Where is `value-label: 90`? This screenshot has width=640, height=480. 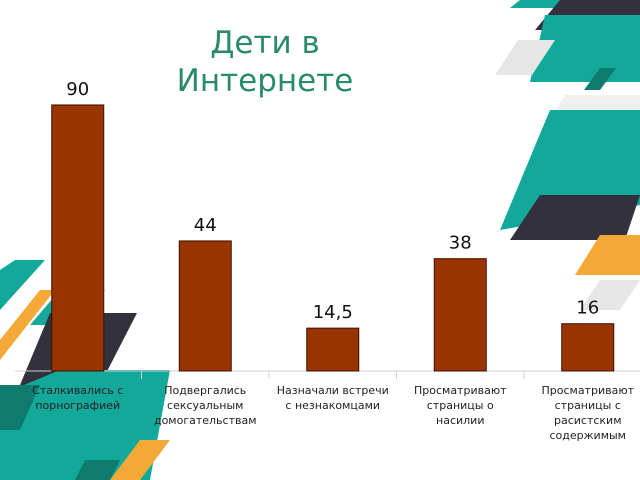
value-label: 90 is located at coordinates (77, 89).